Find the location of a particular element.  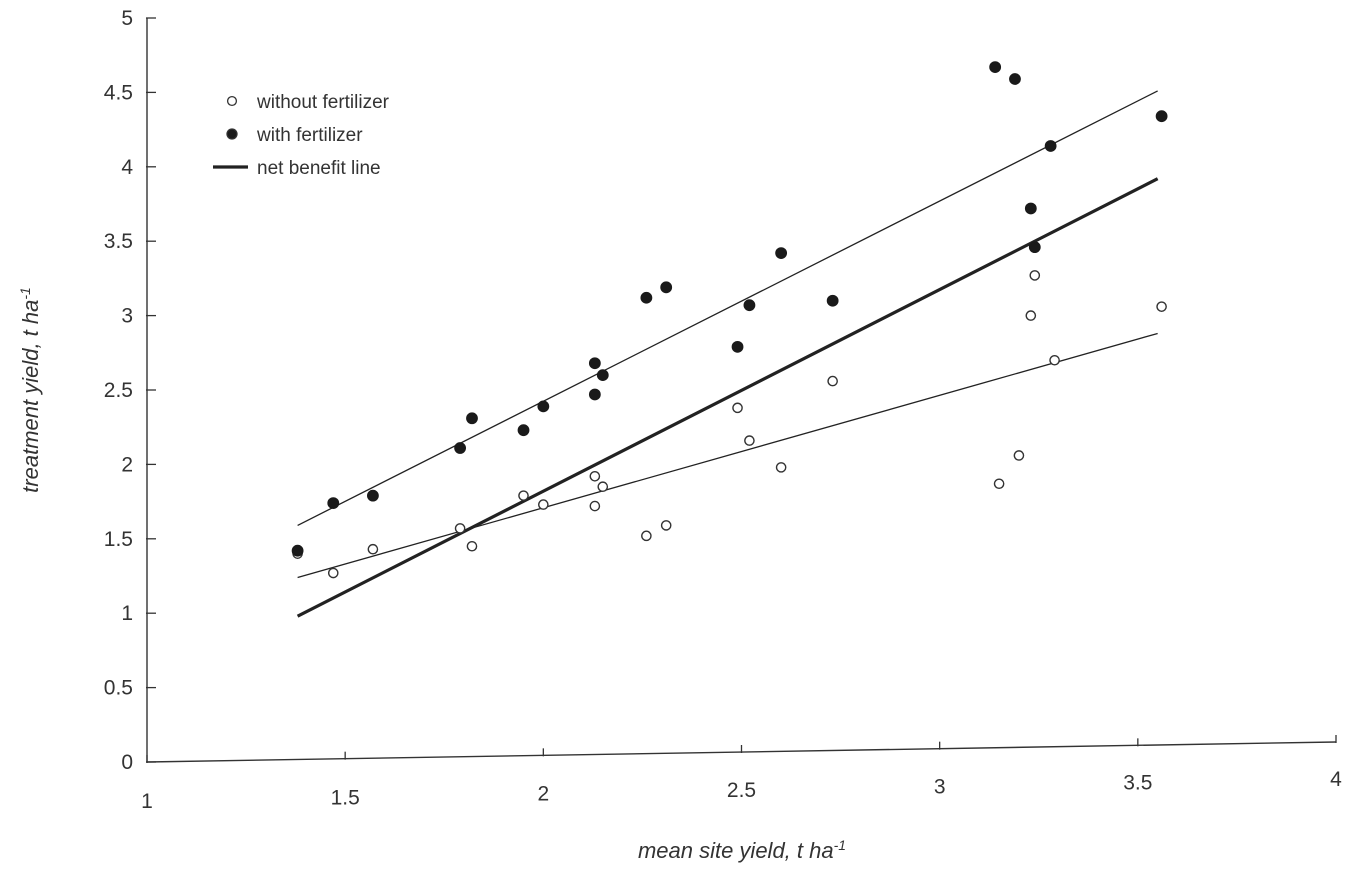

y-tick-label: 1 is located at coordinates (127, 613).